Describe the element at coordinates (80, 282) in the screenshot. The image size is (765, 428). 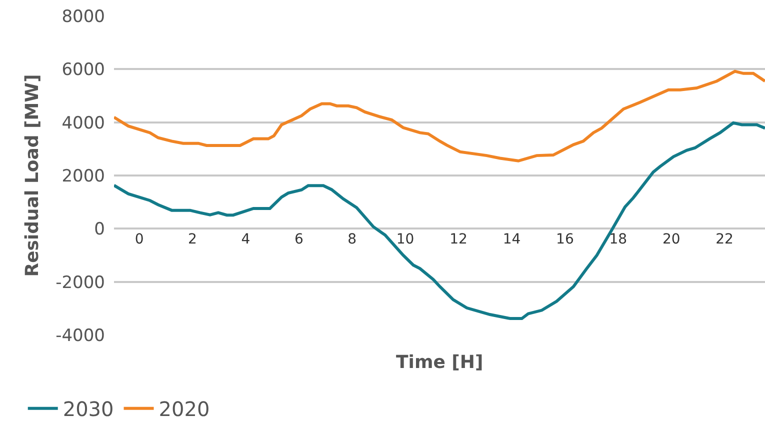
I see `y-tick-label: -2000` at that location.